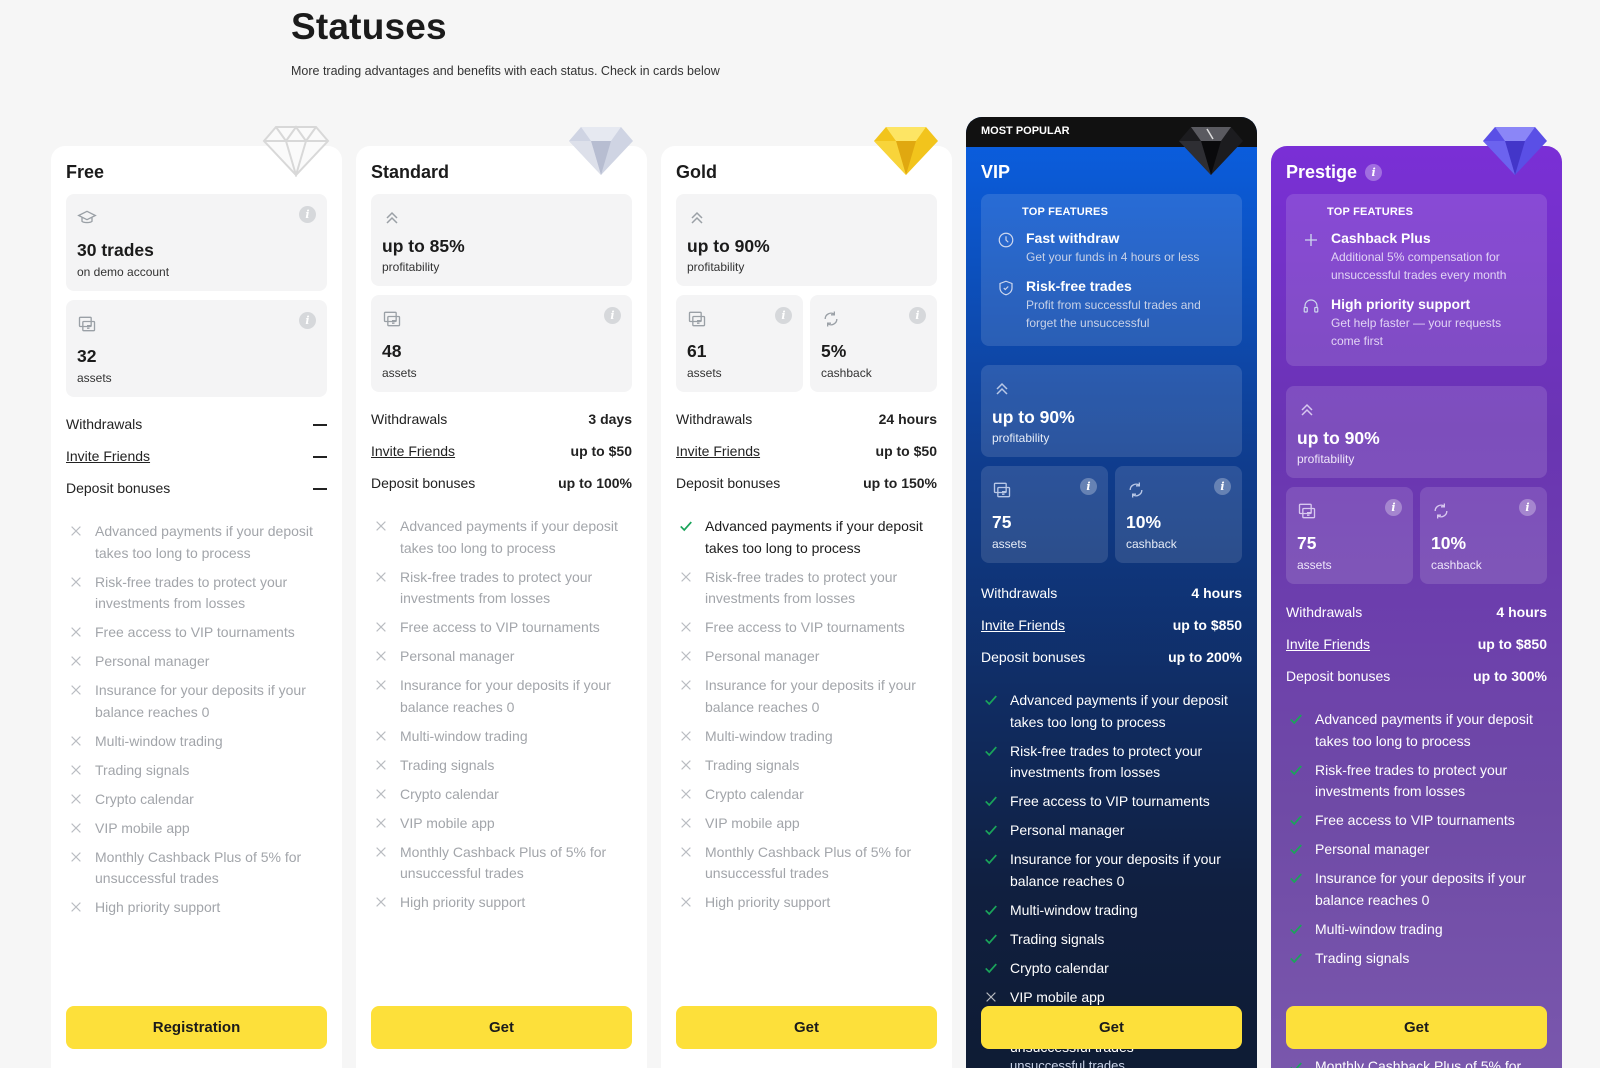  Describe the element at coordinates (501, 240) in the screenshot. I see `profit-box: up to 85% profitability` at that location.